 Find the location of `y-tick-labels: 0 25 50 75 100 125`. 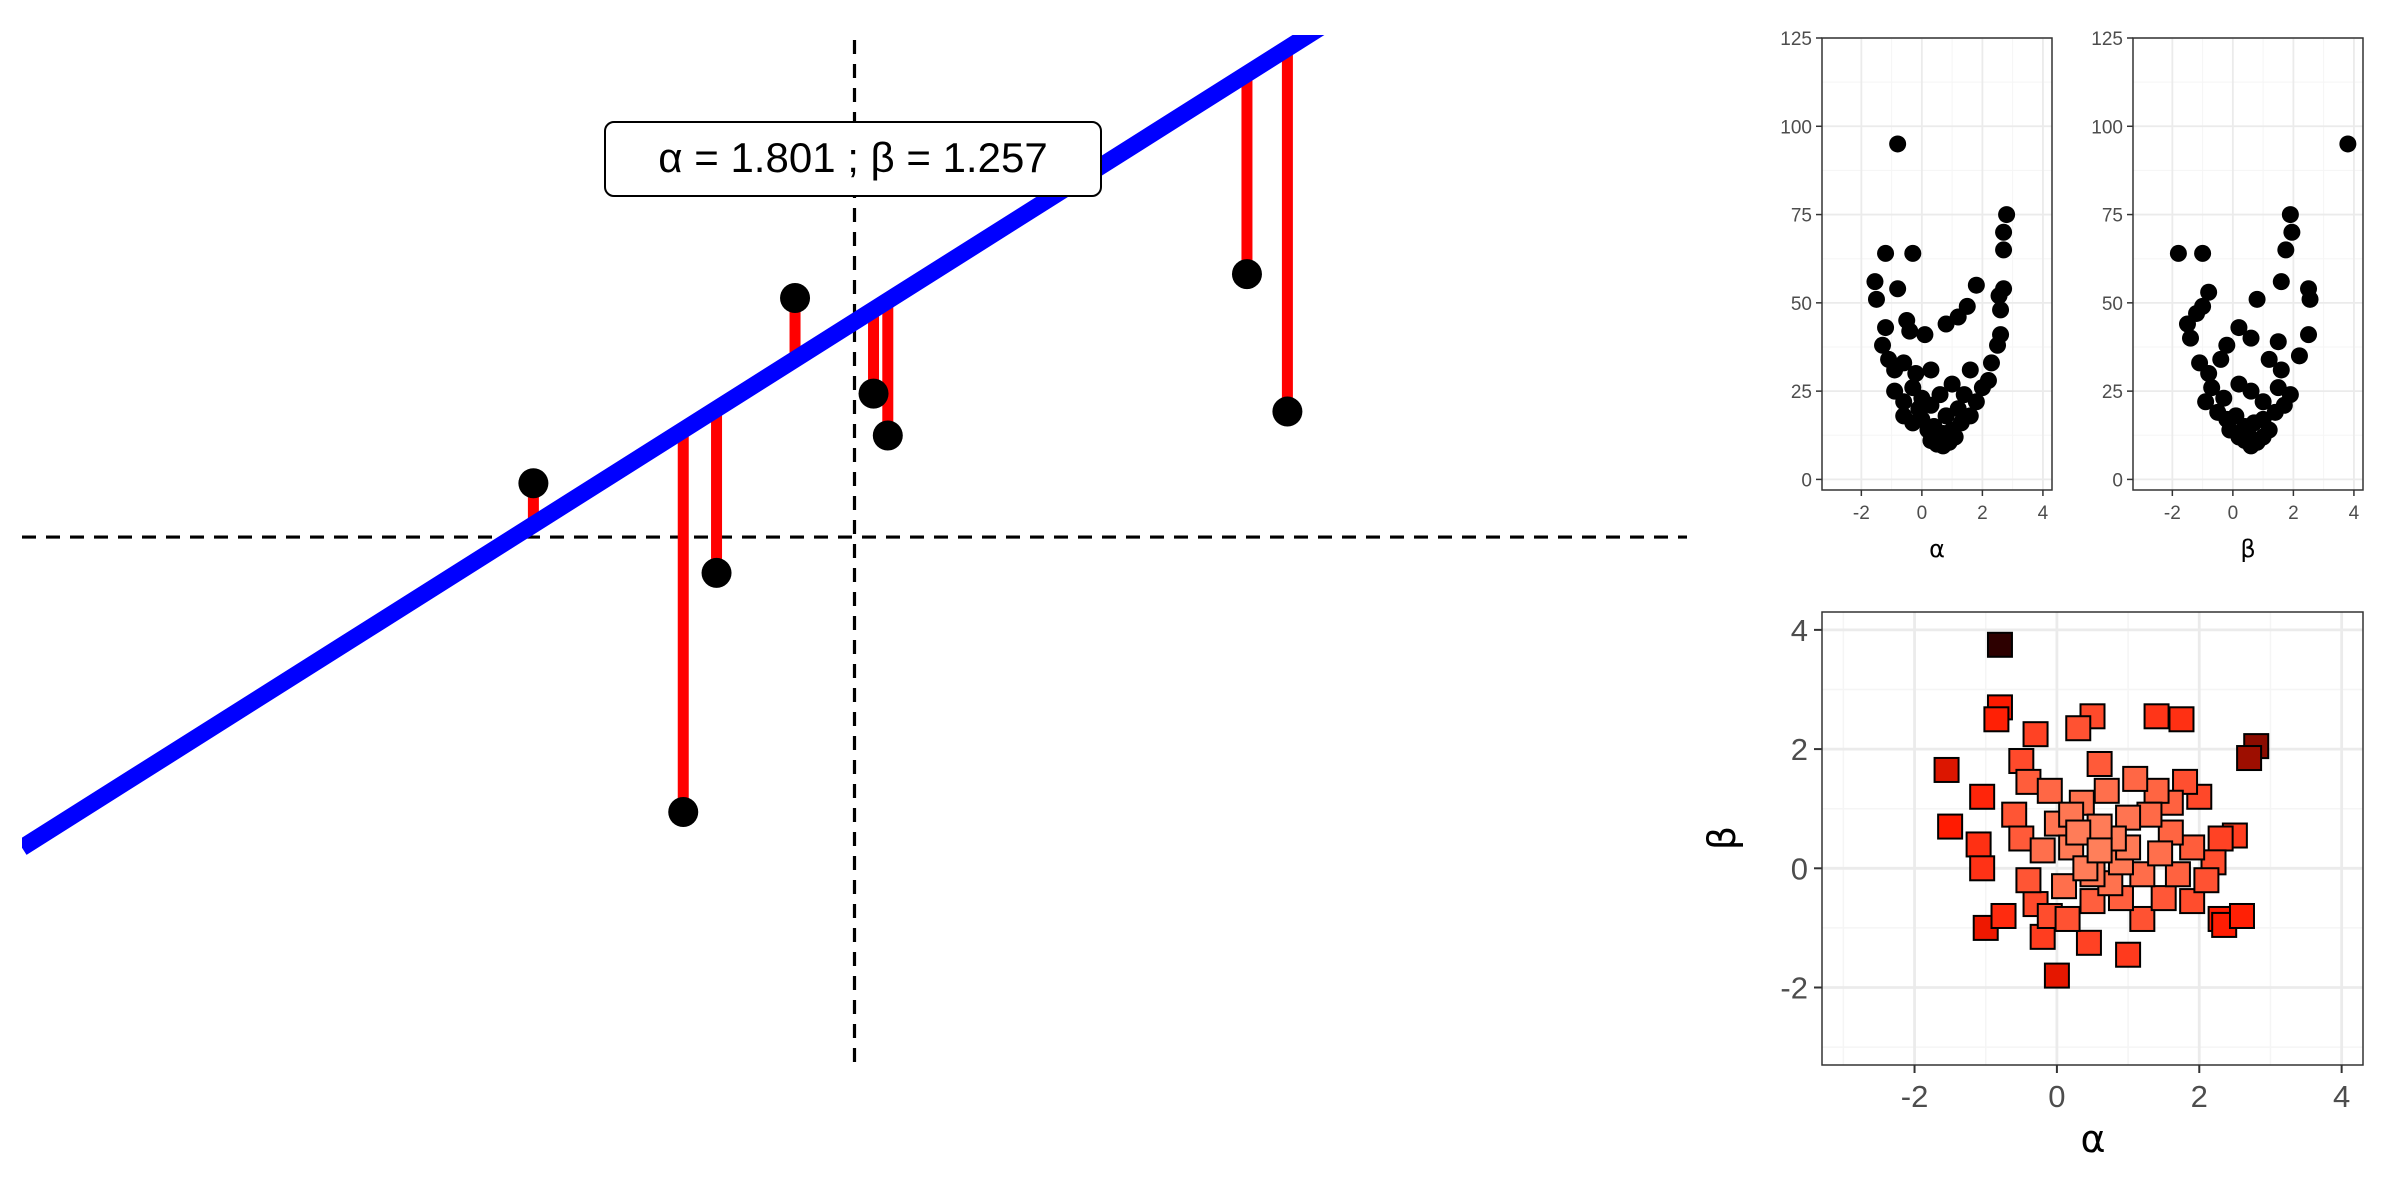

y-tick-labels: 0 25 50 75 100 125 is located at coordinates (2112, 260).